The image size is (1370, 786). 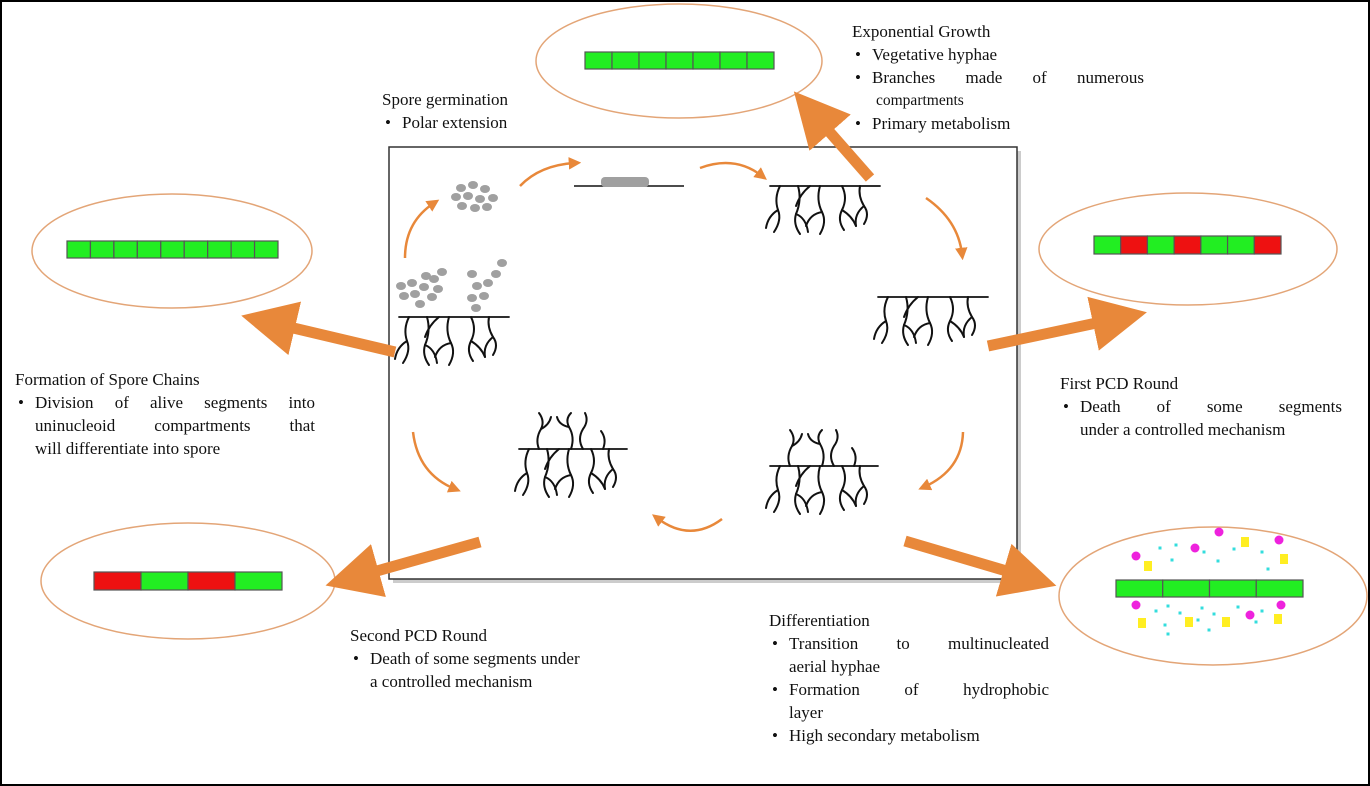 What do you see at coordinates (998, 123) in the screenshot?
I see `stage-point: Primary metabolism` at bounding box center [998, 123].